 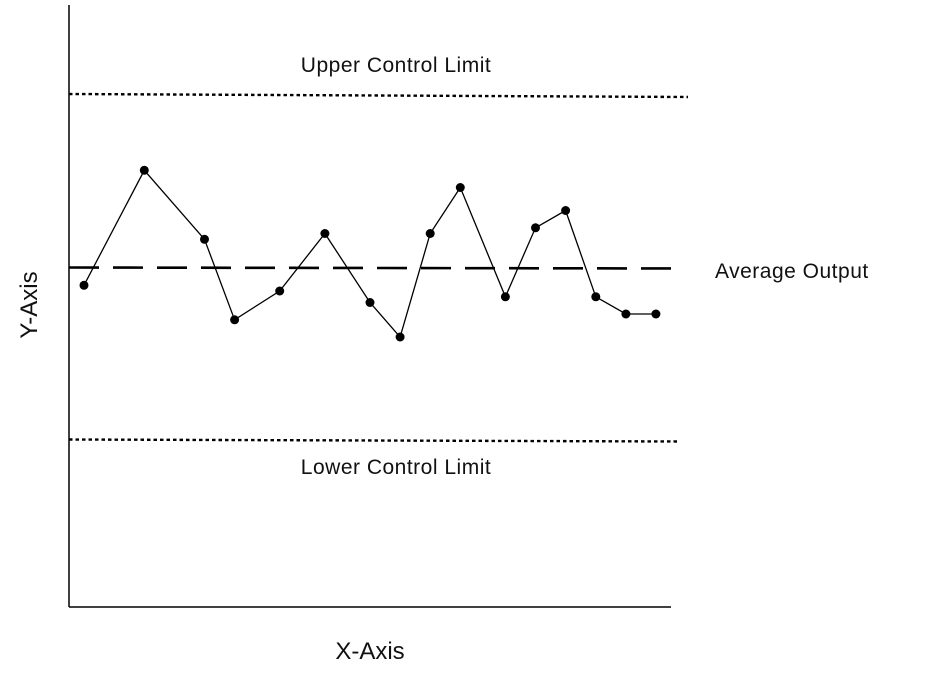 I want to click on lower-control-limit-label: Lower Control Limit, so click(x=396, y=467).